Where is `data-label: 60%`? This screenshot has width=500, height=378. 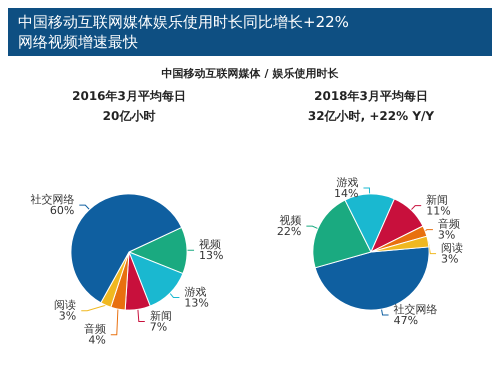
data-label: 60% is located at coordinates (62, 211).